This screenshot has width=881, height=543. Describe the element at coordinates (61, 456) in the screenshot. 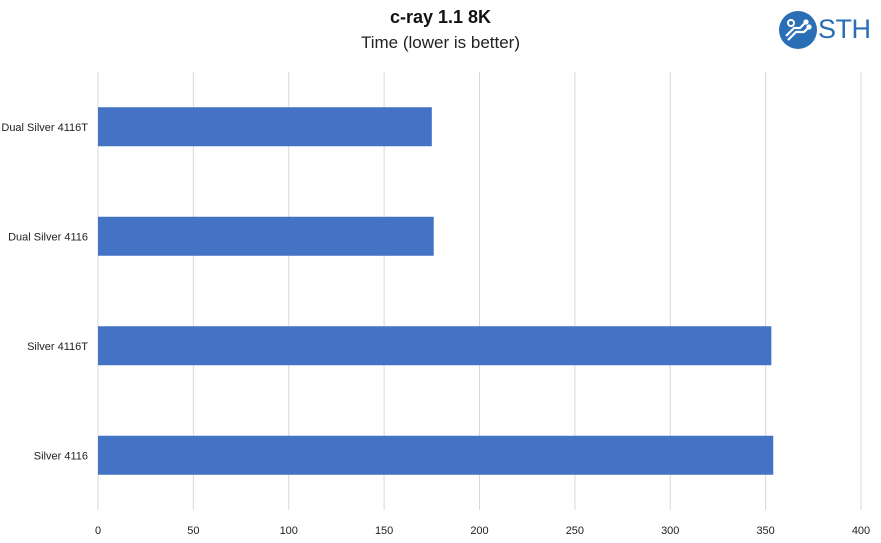

I see `category-label: Silver 4116` at that location.